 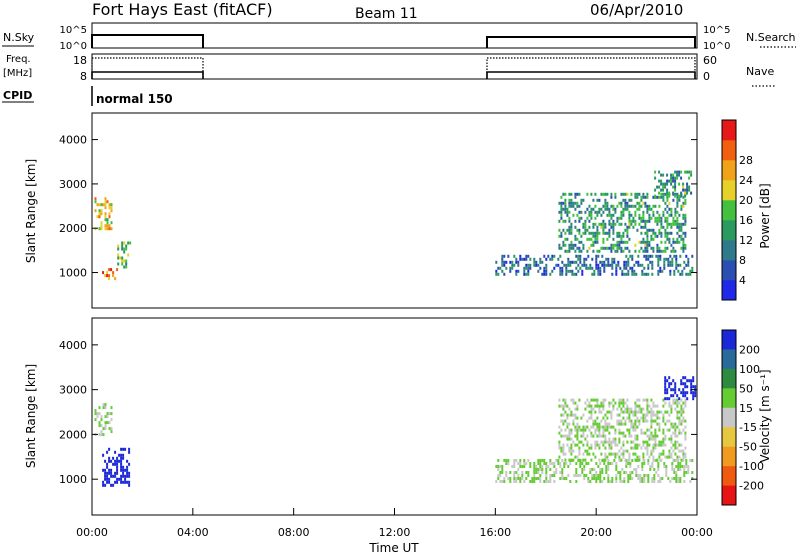 I want to click on power-colorbar-swatch, so click(x=729, y=250).